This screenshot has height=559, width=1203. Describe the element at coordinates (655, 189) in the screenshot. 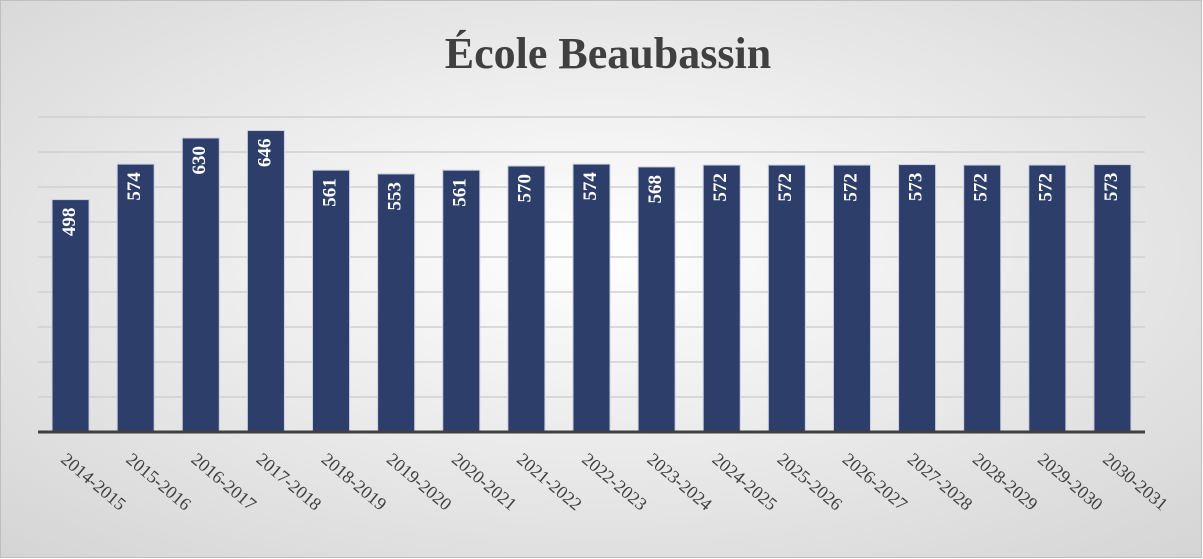

I see `data-label: 568` at that location.